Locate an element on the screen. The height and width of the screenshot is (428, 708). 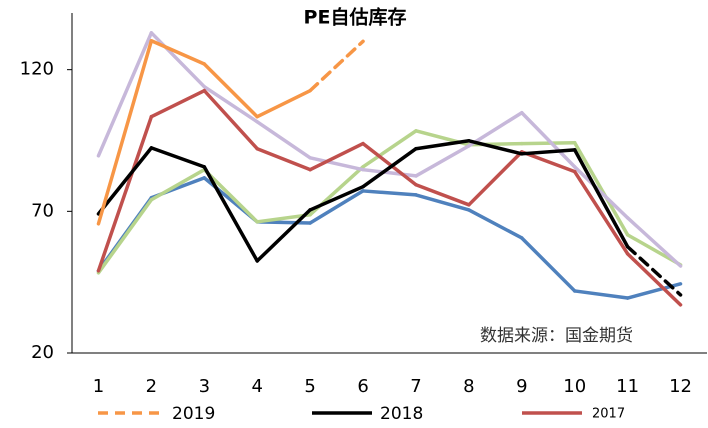
x-tick-label: 9 is located at coordinates (521, 386).